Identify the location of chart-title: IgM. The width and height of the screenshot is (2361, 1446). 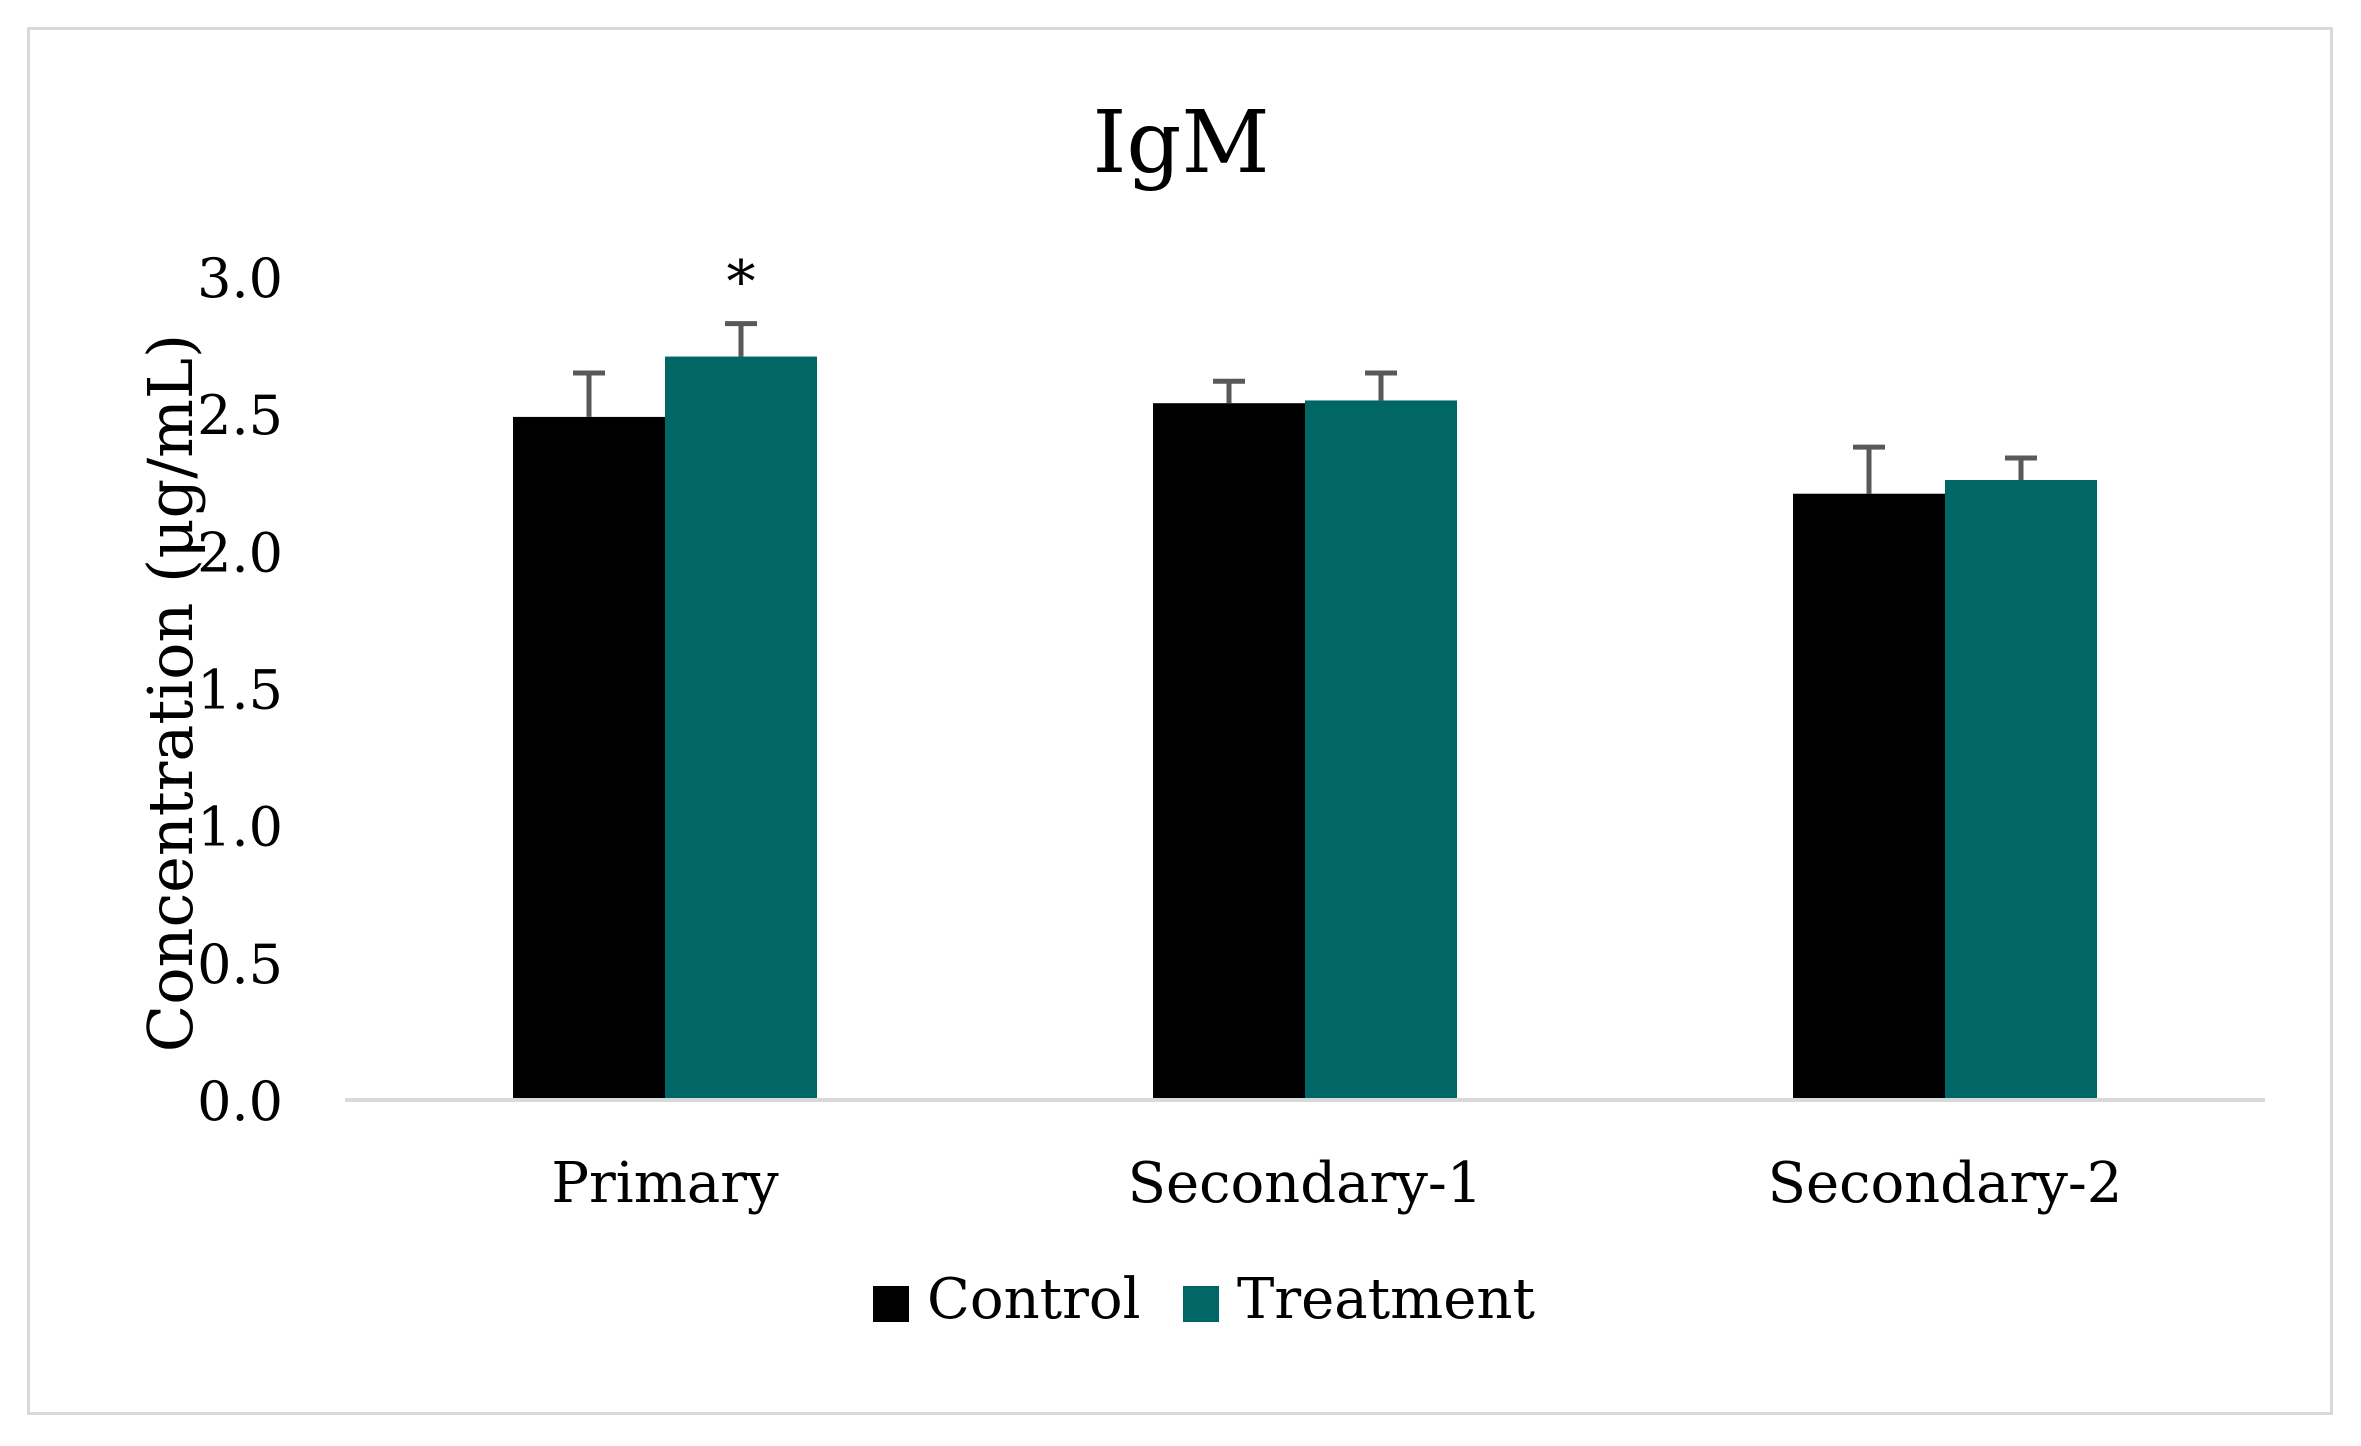
(1180, 143).